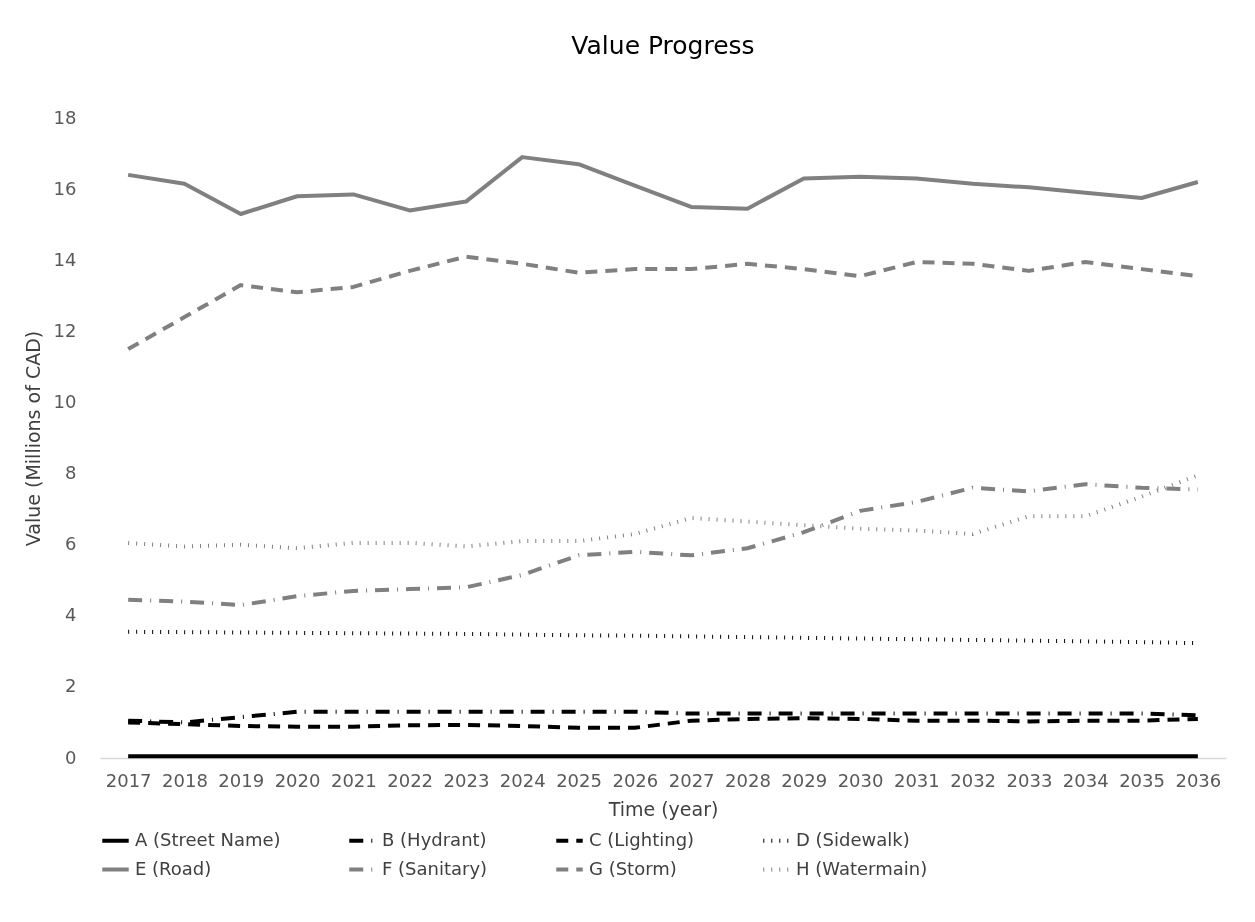 Image resolution: width=1255 pixels, height=922 pixels. What do you see at coordinates (173, 868) in the screenshot?
I see `legend-label: E (Road)` at bounding box center [173, 868].